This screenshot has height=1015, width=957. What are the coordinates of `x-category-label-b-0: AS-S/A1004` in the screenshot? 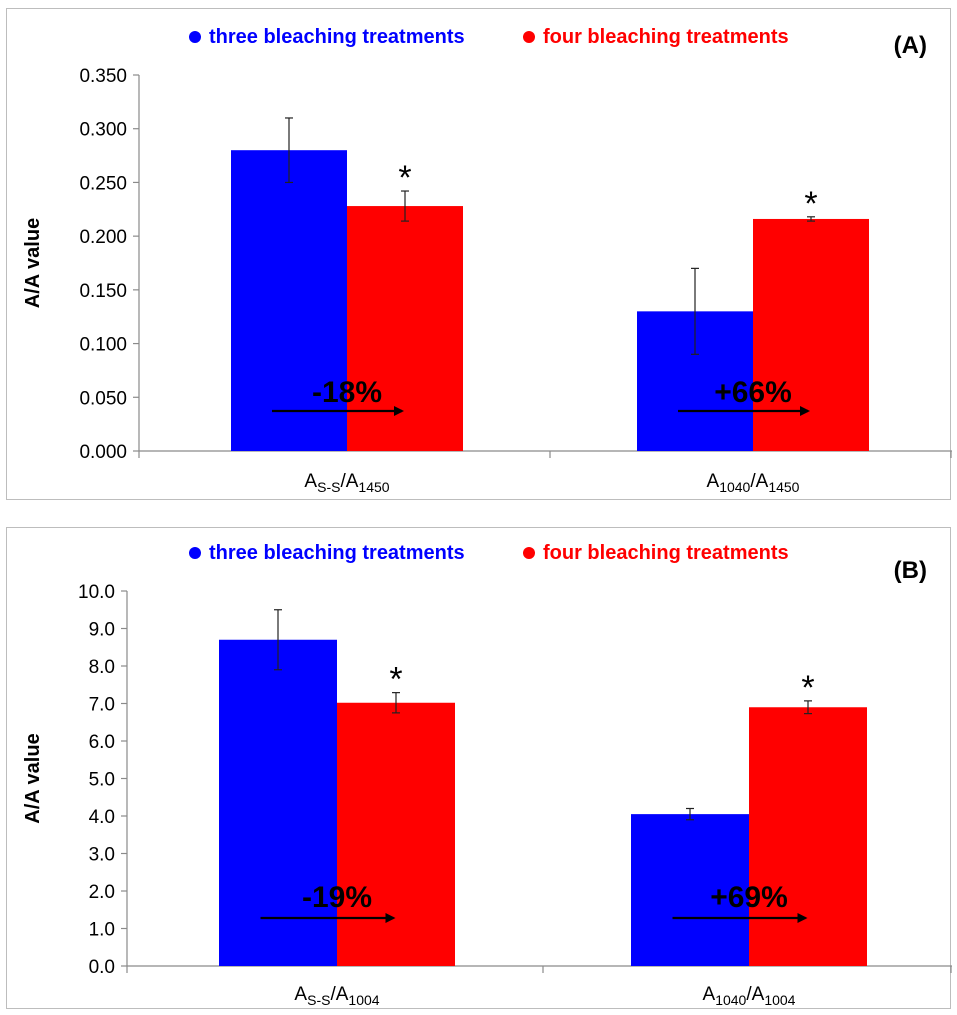 It's located at (336, 996).